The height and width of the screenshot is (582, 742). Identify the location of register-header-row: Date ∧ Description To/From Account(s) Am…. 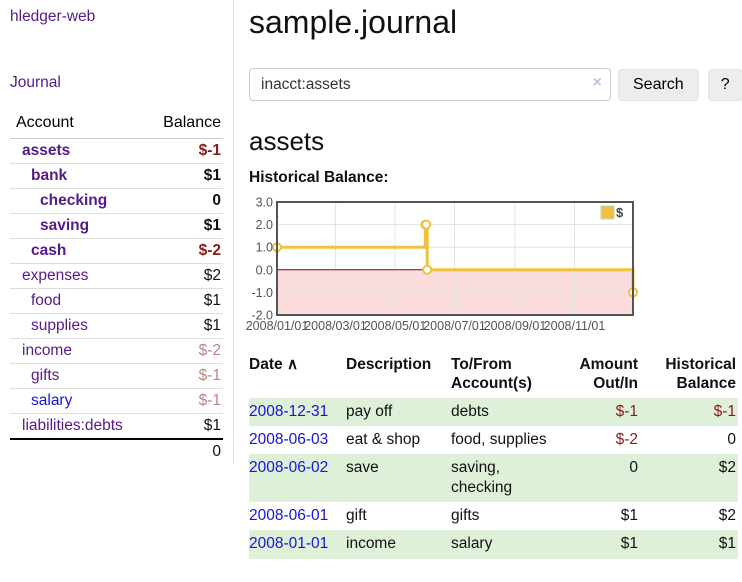
(493, 375).